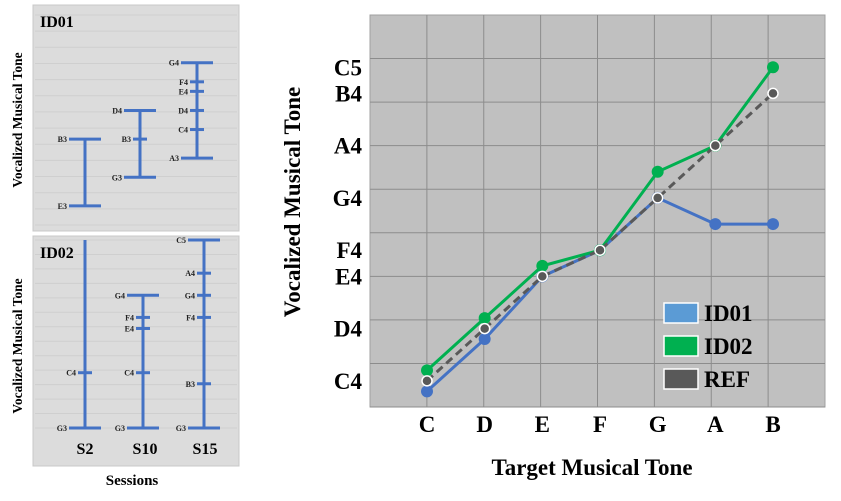 The width and height of the screenshot is (841, 501). Describe the element at coordinates (17, 345) in the screenshot. I see `panel-id02-ylabel: Vocalized Musical Tone` at that location.